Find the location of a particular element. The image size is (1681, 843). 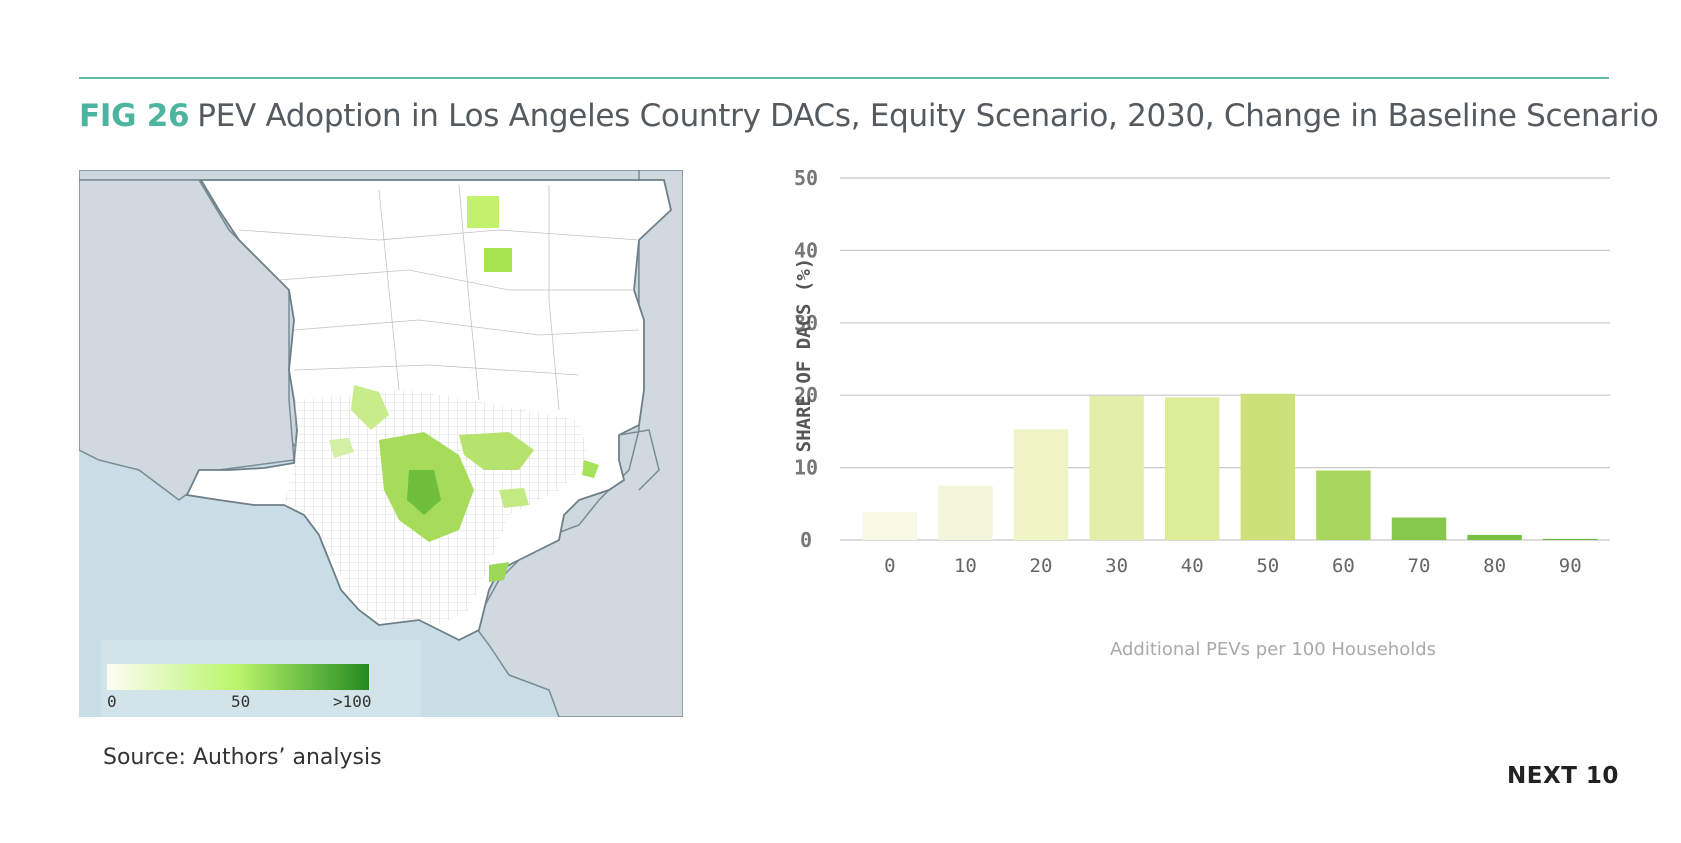

x-tick-label: 10 is located at coordinates (965, 566).